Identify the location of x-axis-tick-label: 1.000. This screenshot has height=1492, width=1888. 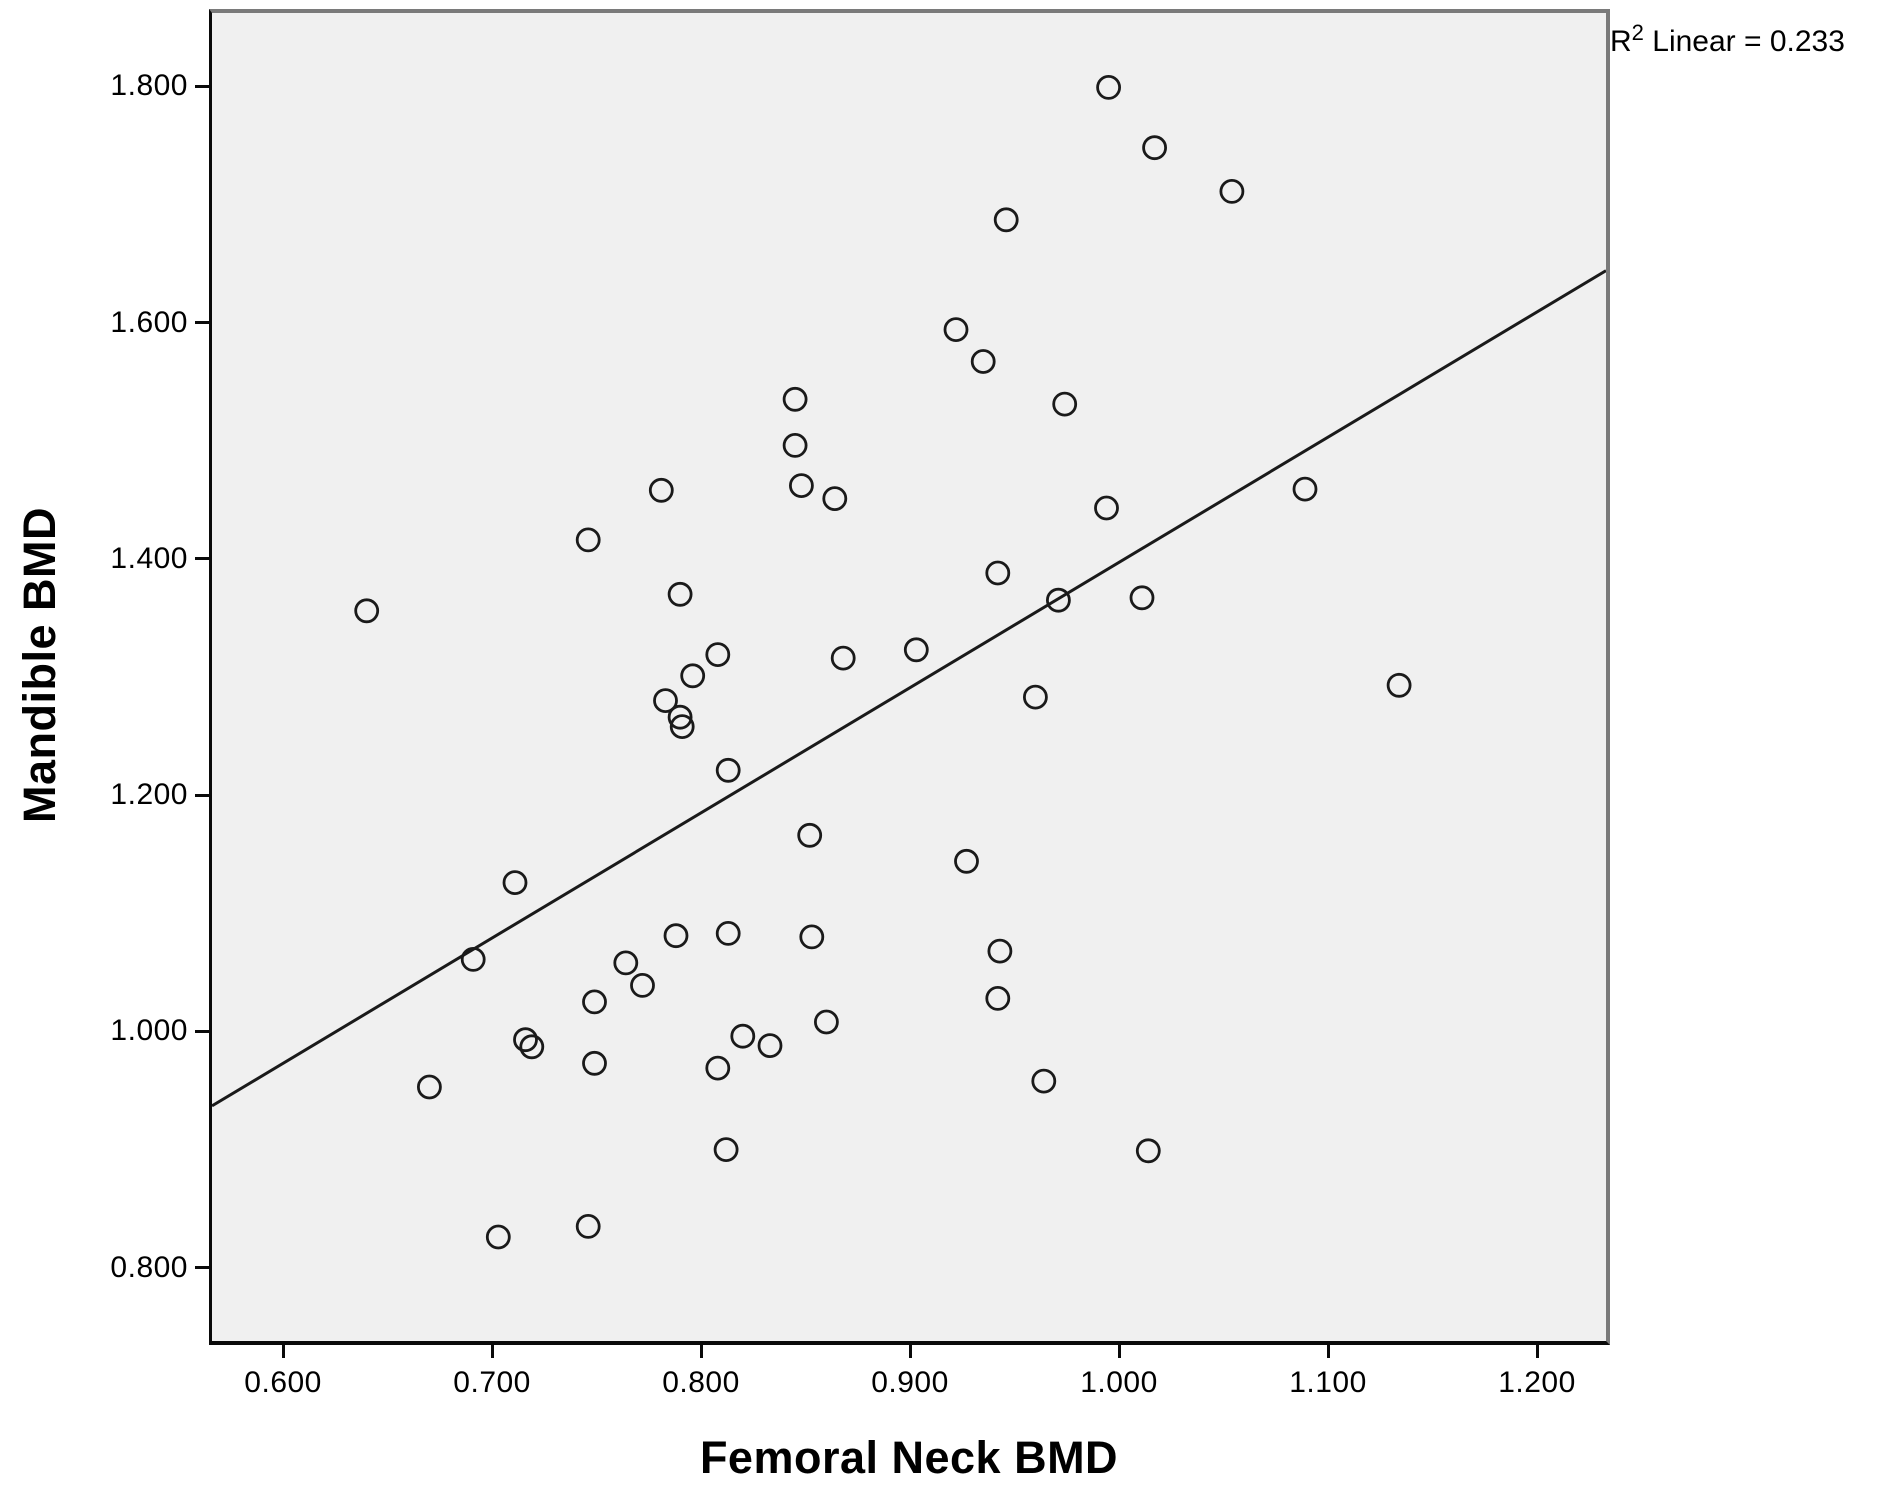
(1119, 1382).